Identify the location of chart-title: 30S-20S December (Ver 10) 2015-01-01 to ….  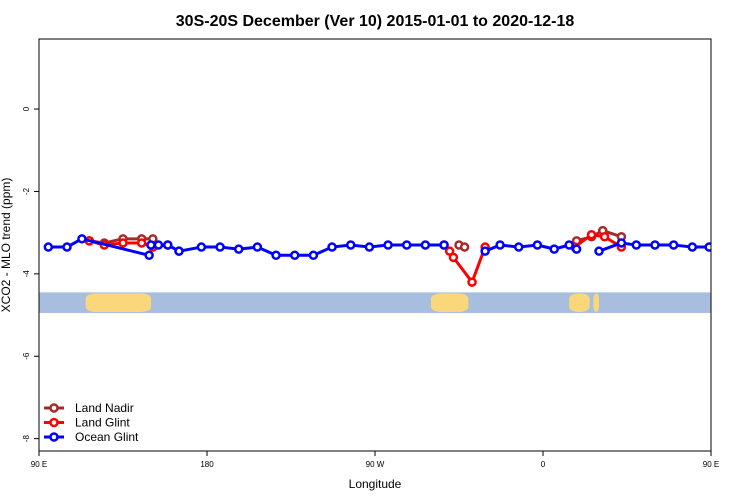
(375, 21).